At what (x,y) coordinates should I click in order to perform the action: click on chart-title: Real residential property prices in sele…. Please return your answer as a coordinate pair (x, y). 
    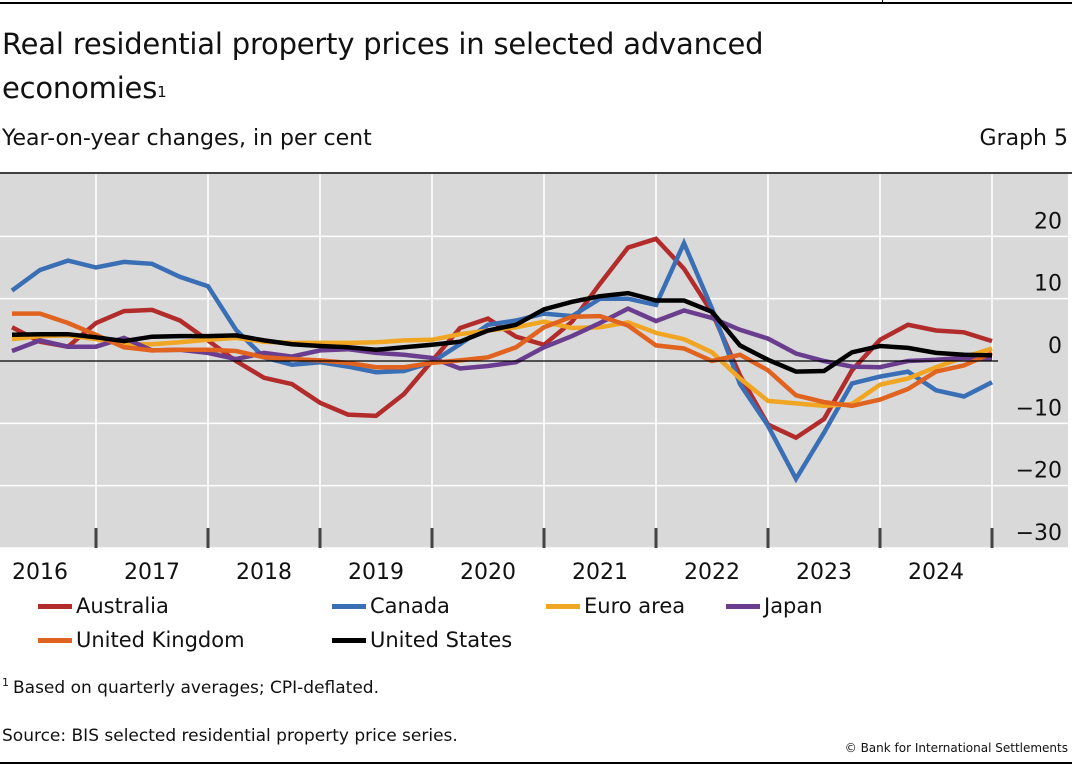
    Looking at the image, I should click on (452, 66).